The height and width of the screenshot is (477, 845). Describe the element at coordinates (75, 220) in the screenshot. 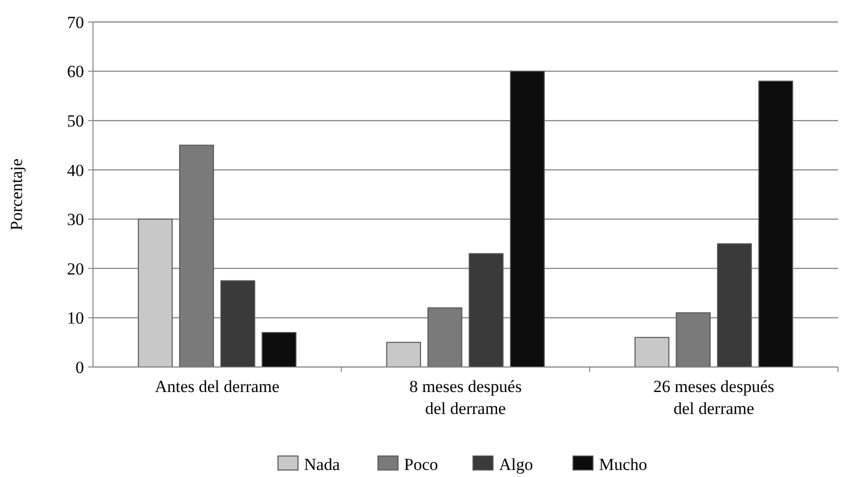

I see `y-tick-label: 30` at that location.